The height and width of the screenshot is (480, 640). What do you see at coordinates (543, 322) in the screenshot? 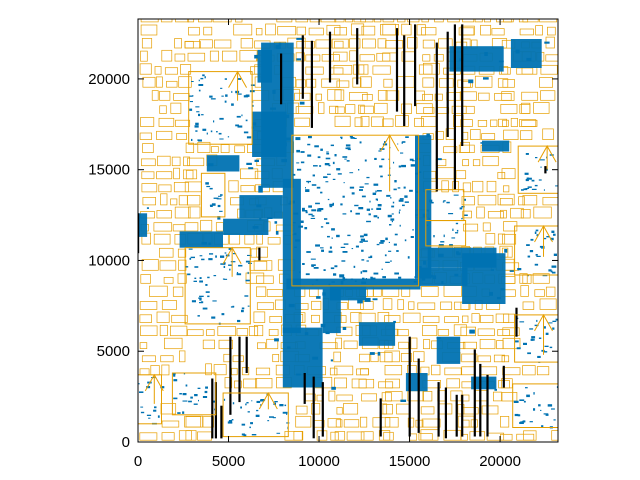
I see `macro-right-lower-arrowhead` at bounding box center [543, 322].